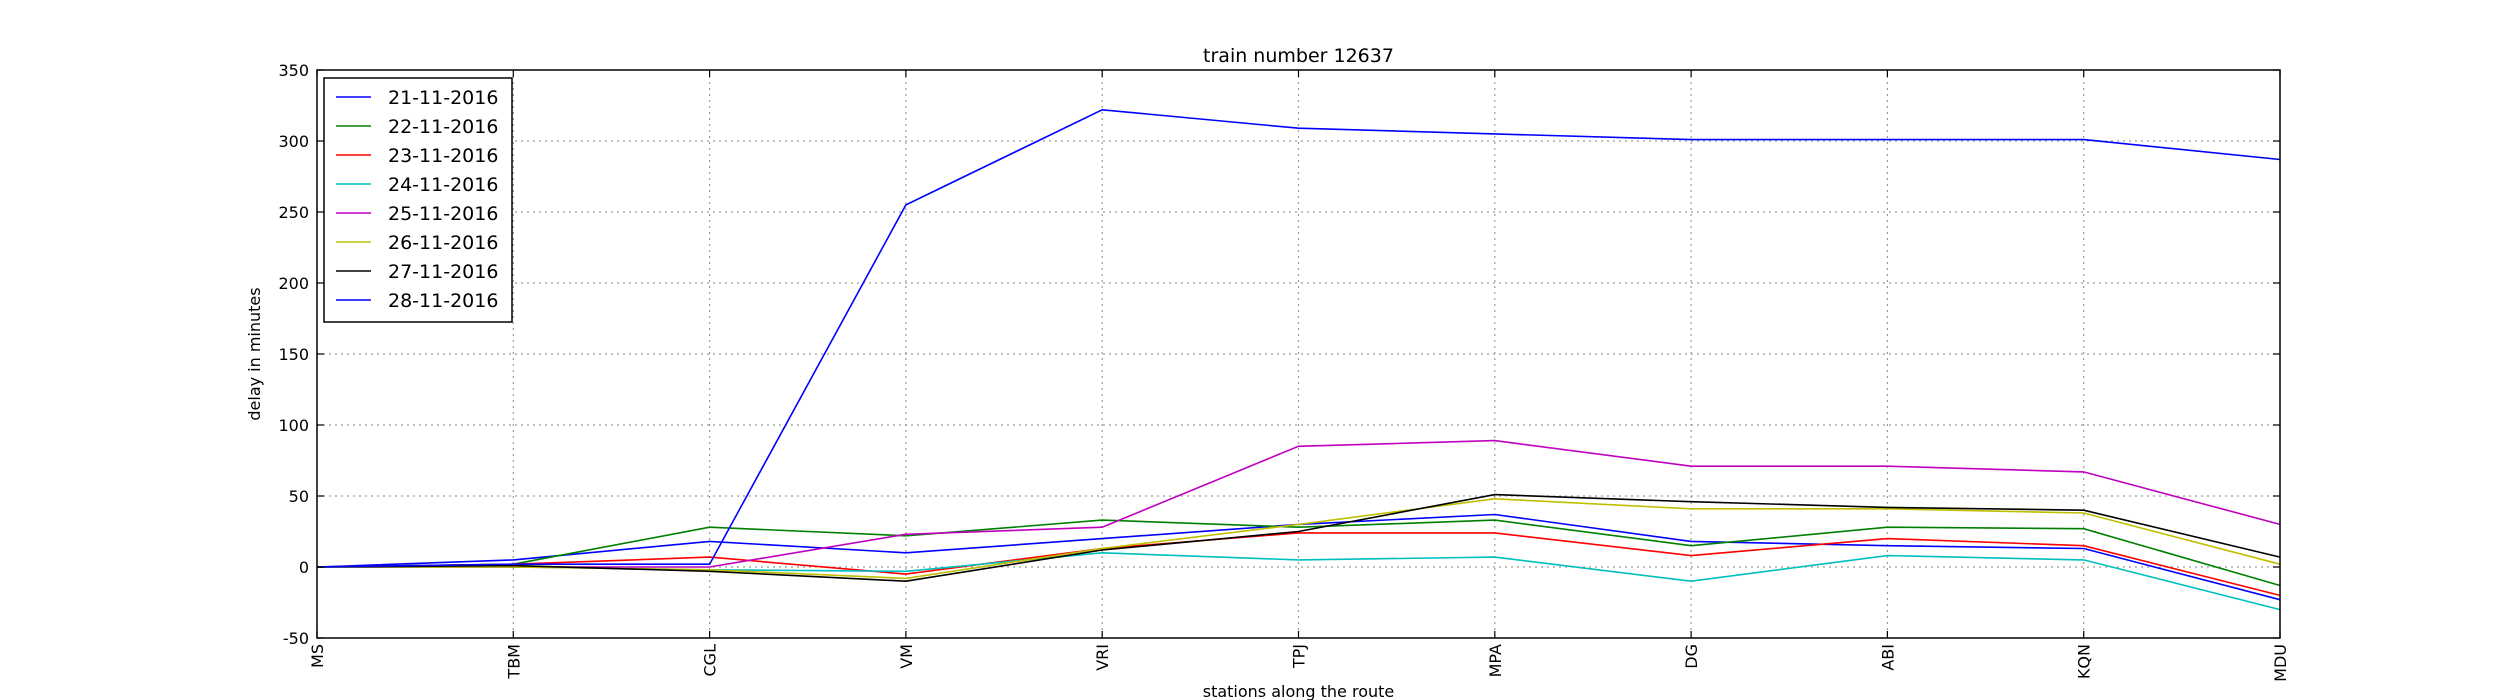 This screenshot has width=2500, height=700. I want to click on chart-title: train number 12637, so click(1298, 56).